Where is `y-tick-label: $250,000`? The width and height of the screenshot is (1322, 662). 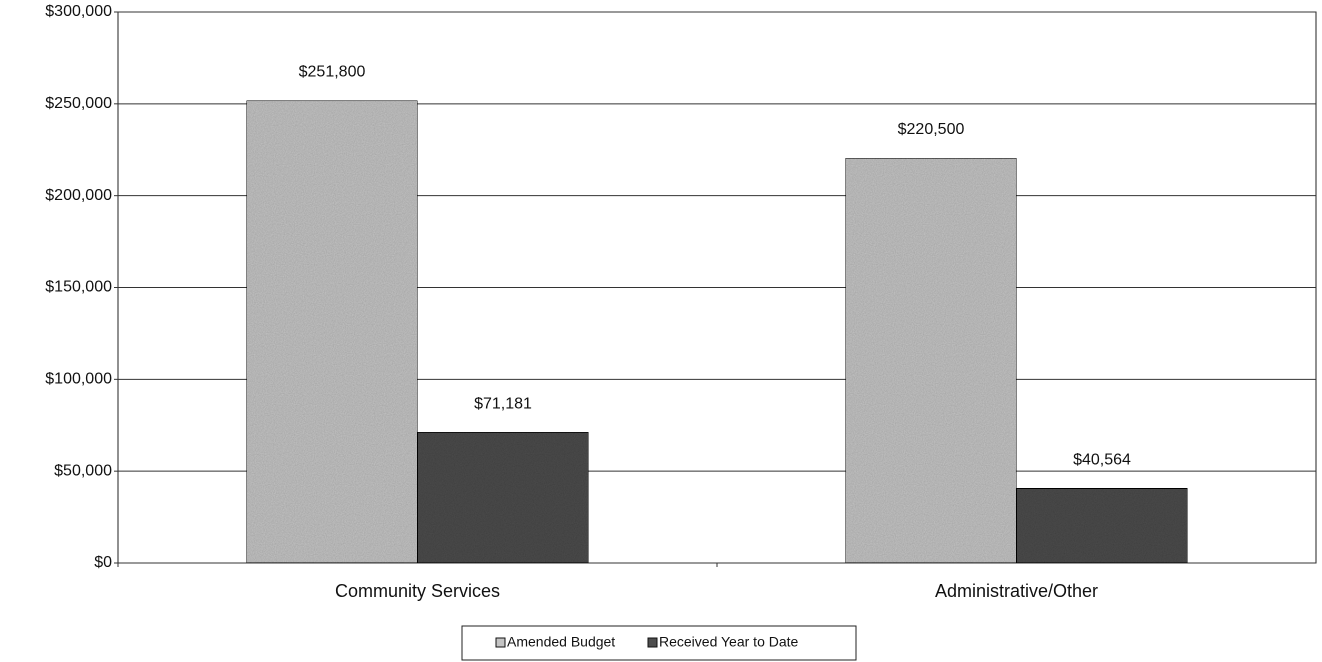
y-tick-label: $250,000 is located at coordinates (78, 103).